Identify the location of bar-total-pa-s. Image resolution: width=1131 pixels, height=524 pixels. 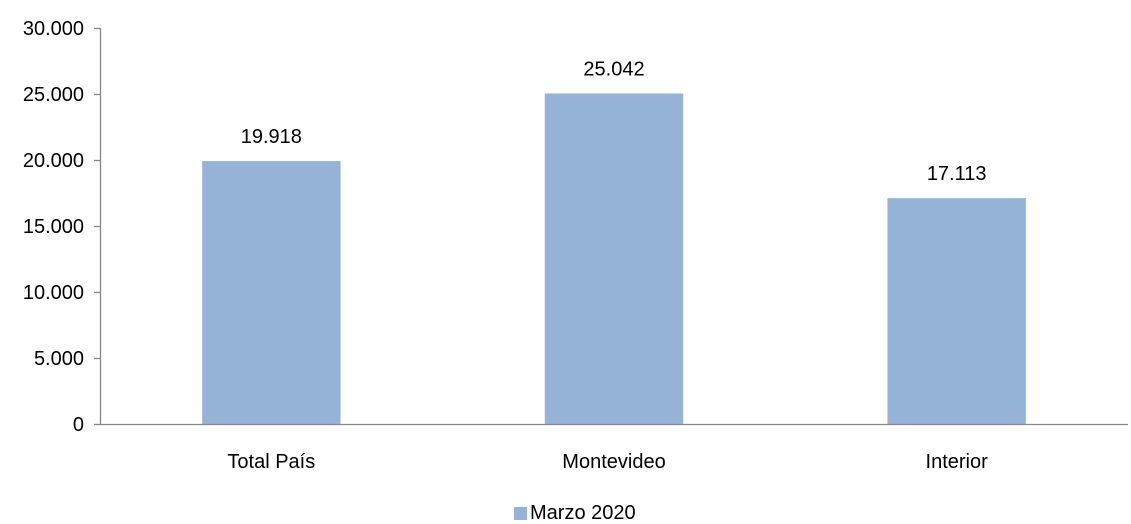
(271, 292).